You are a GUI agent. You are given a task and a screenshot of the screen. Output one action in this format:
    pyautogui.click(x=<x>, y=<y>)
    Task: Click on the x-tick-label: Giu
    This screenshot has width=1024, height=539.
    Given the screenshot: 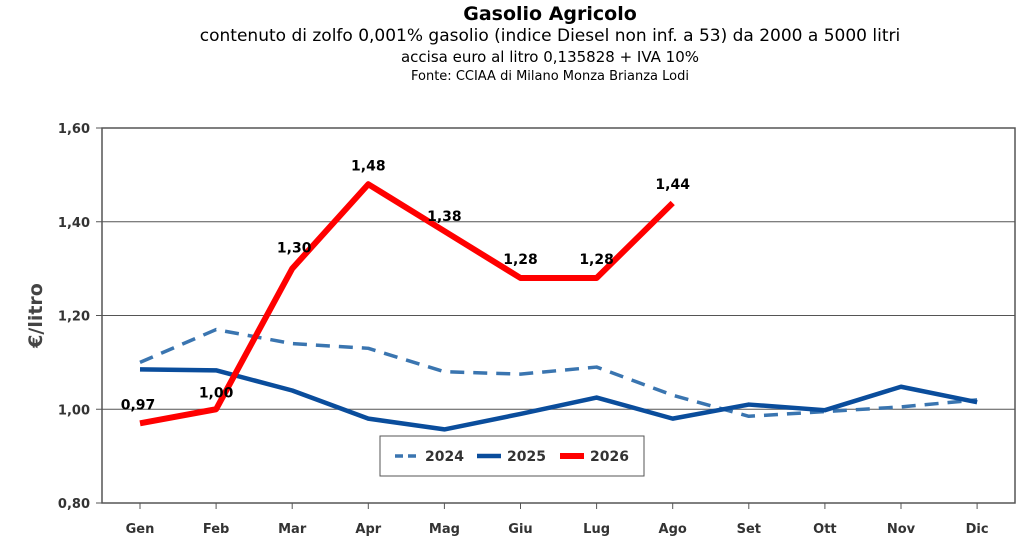 What is the action you would take?
    pyautogui.click(x=520, y=529)
    